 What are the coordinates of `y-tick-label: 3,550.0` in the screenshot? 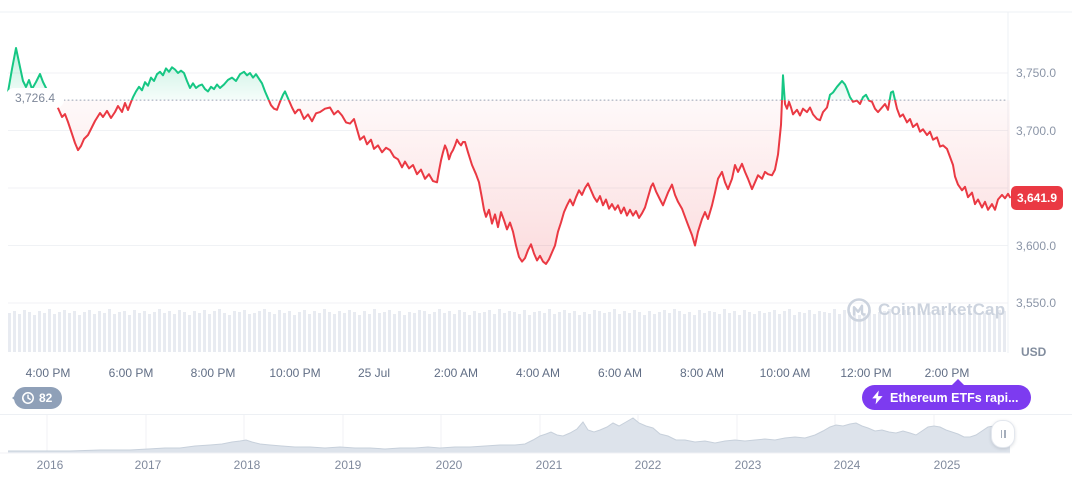 It's located at (1036, 303).